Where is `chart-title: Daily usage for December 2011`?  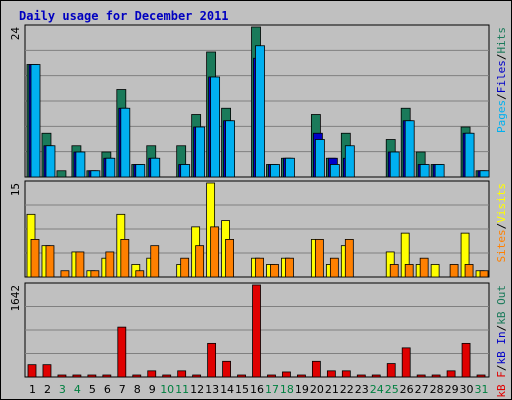
chart-title: Daily usage for December 2011 is located at coordinates (124, 16).